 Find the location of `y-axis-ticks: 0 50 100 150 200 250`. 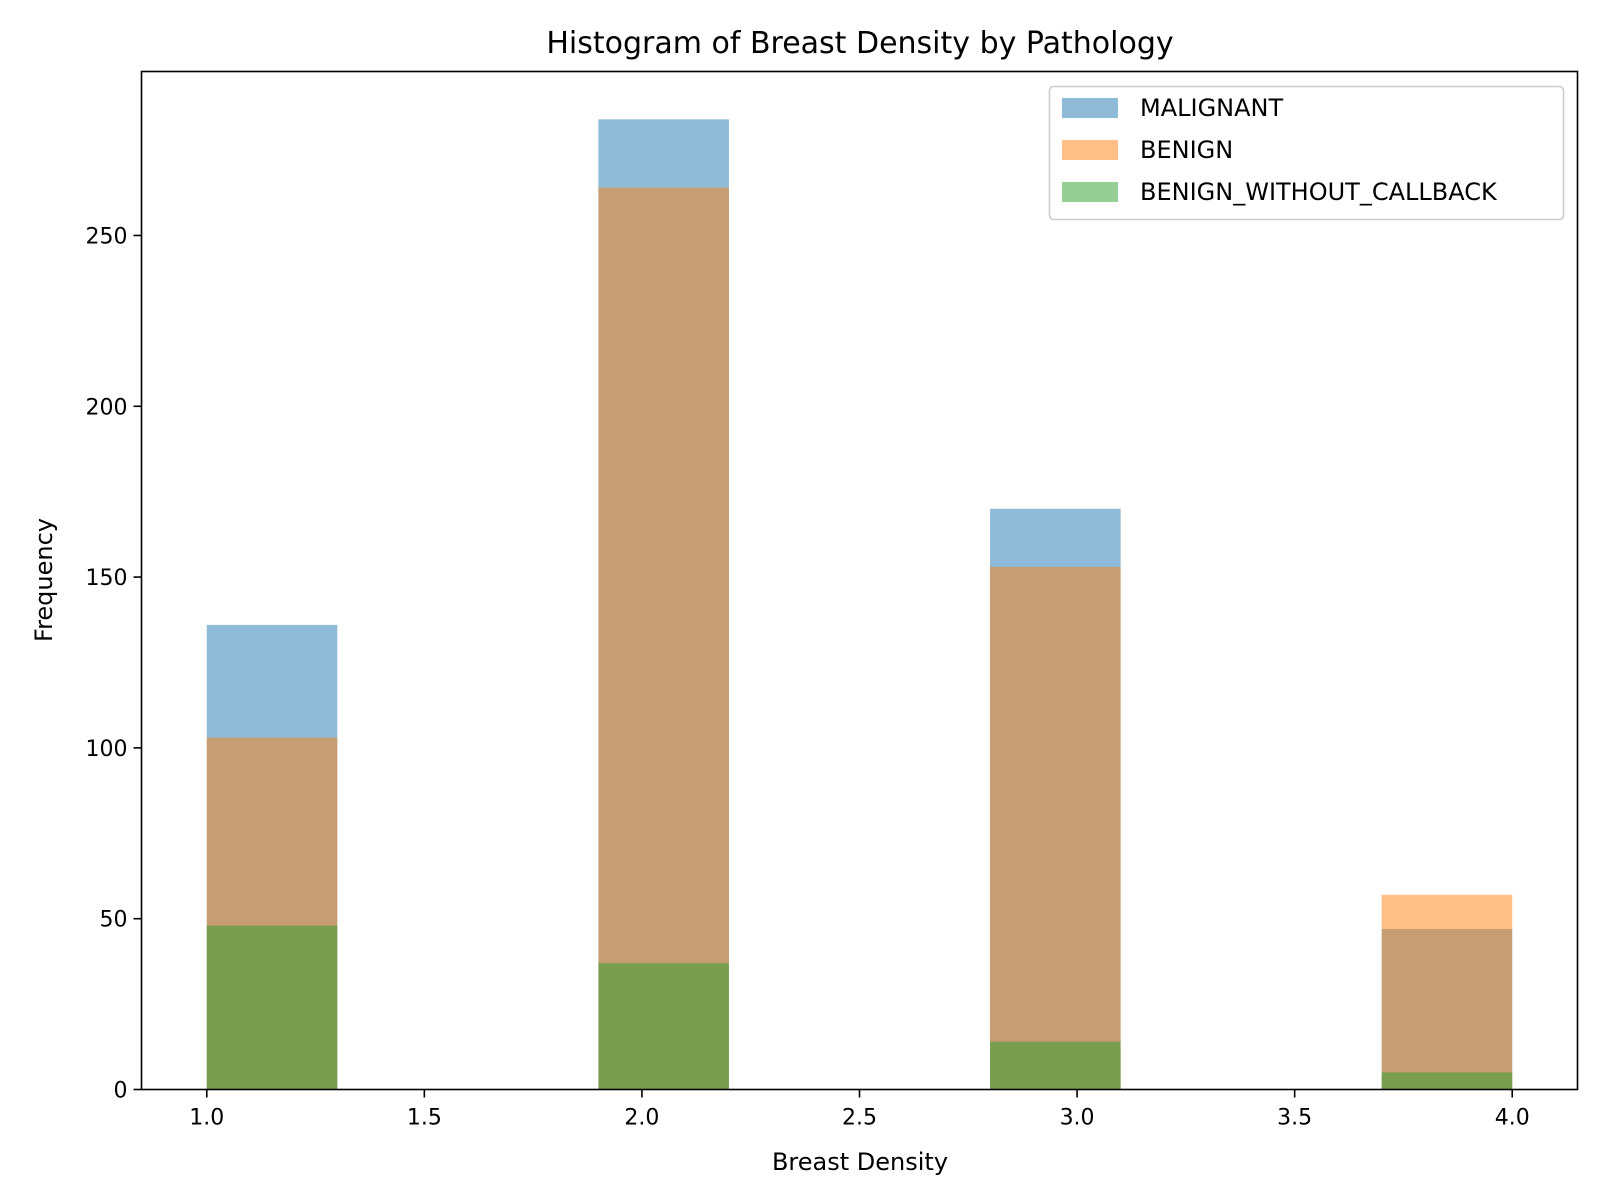

y-axis-ticks: 0 50 100 150 200 250 is located at coordinates (114, 664).